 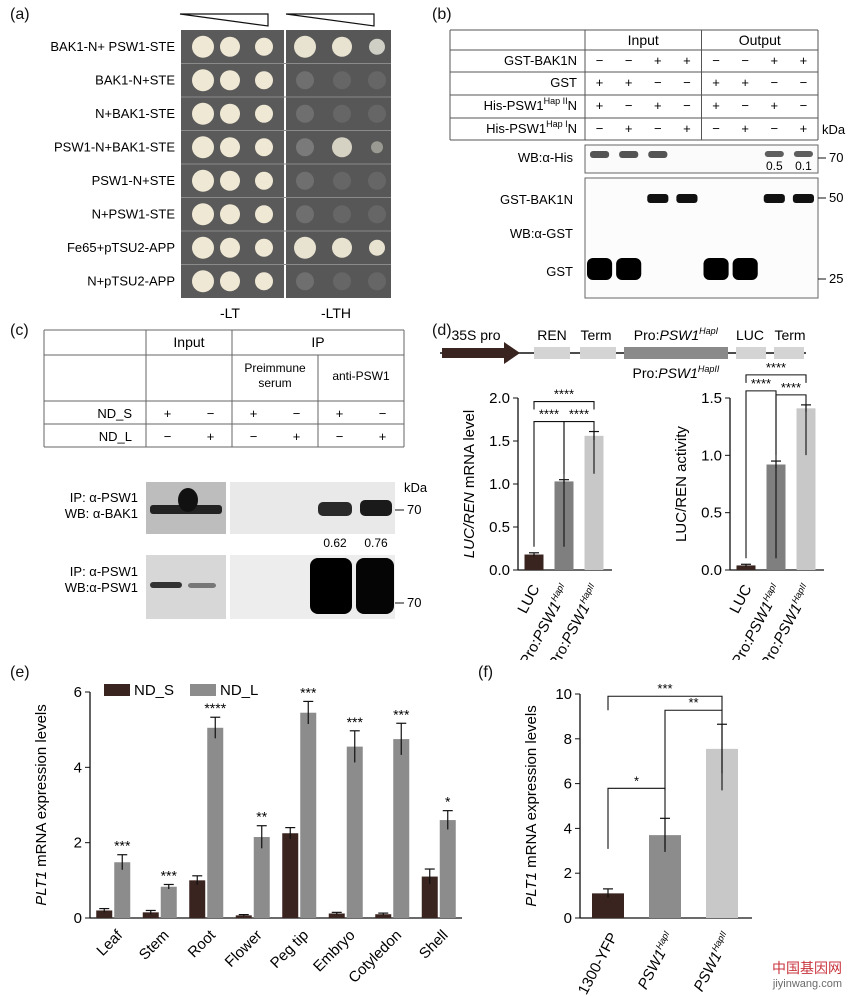 I want to click on y-tick-label: 0.5, so click(x=499, y=527).